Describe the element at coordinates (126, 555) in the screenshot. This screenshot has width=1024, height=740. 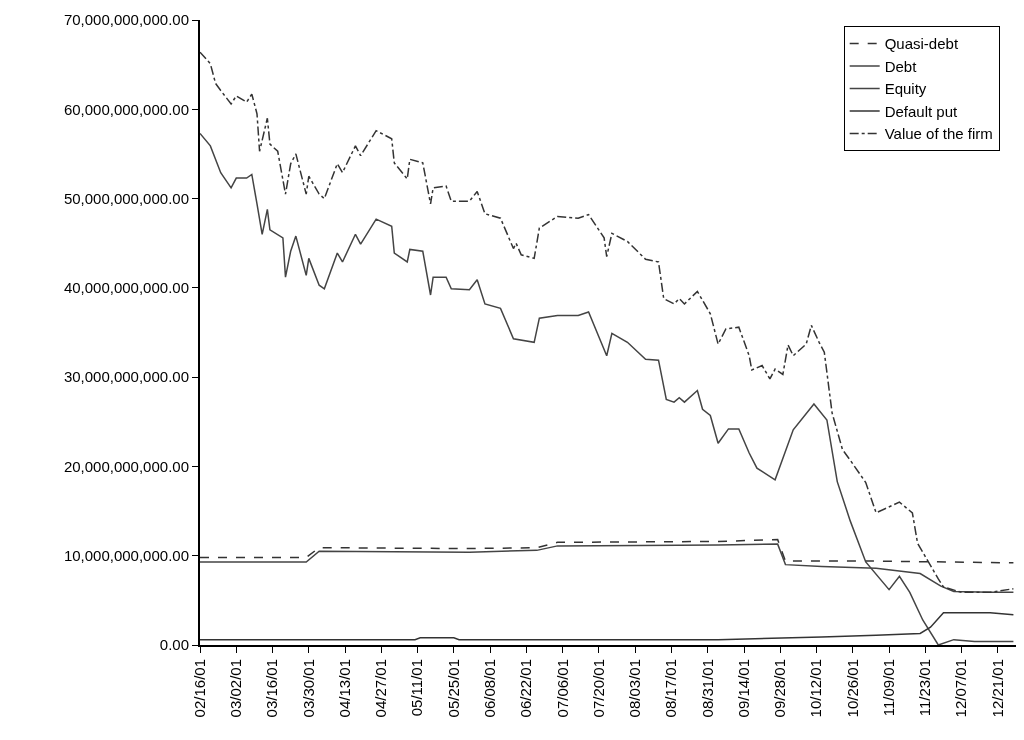
I see `y-tick-label: 10,000,000,000.00` at that location.